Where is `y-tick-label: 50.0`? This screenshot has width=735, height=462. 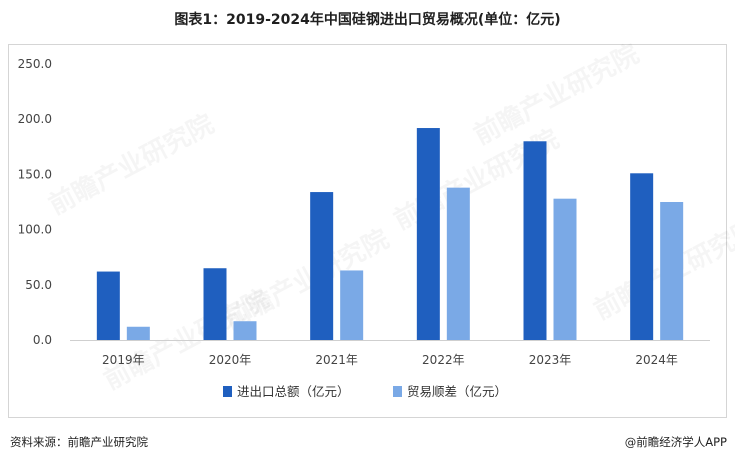
y-tick-label: 50.0 is located at coordinates (38, 285).